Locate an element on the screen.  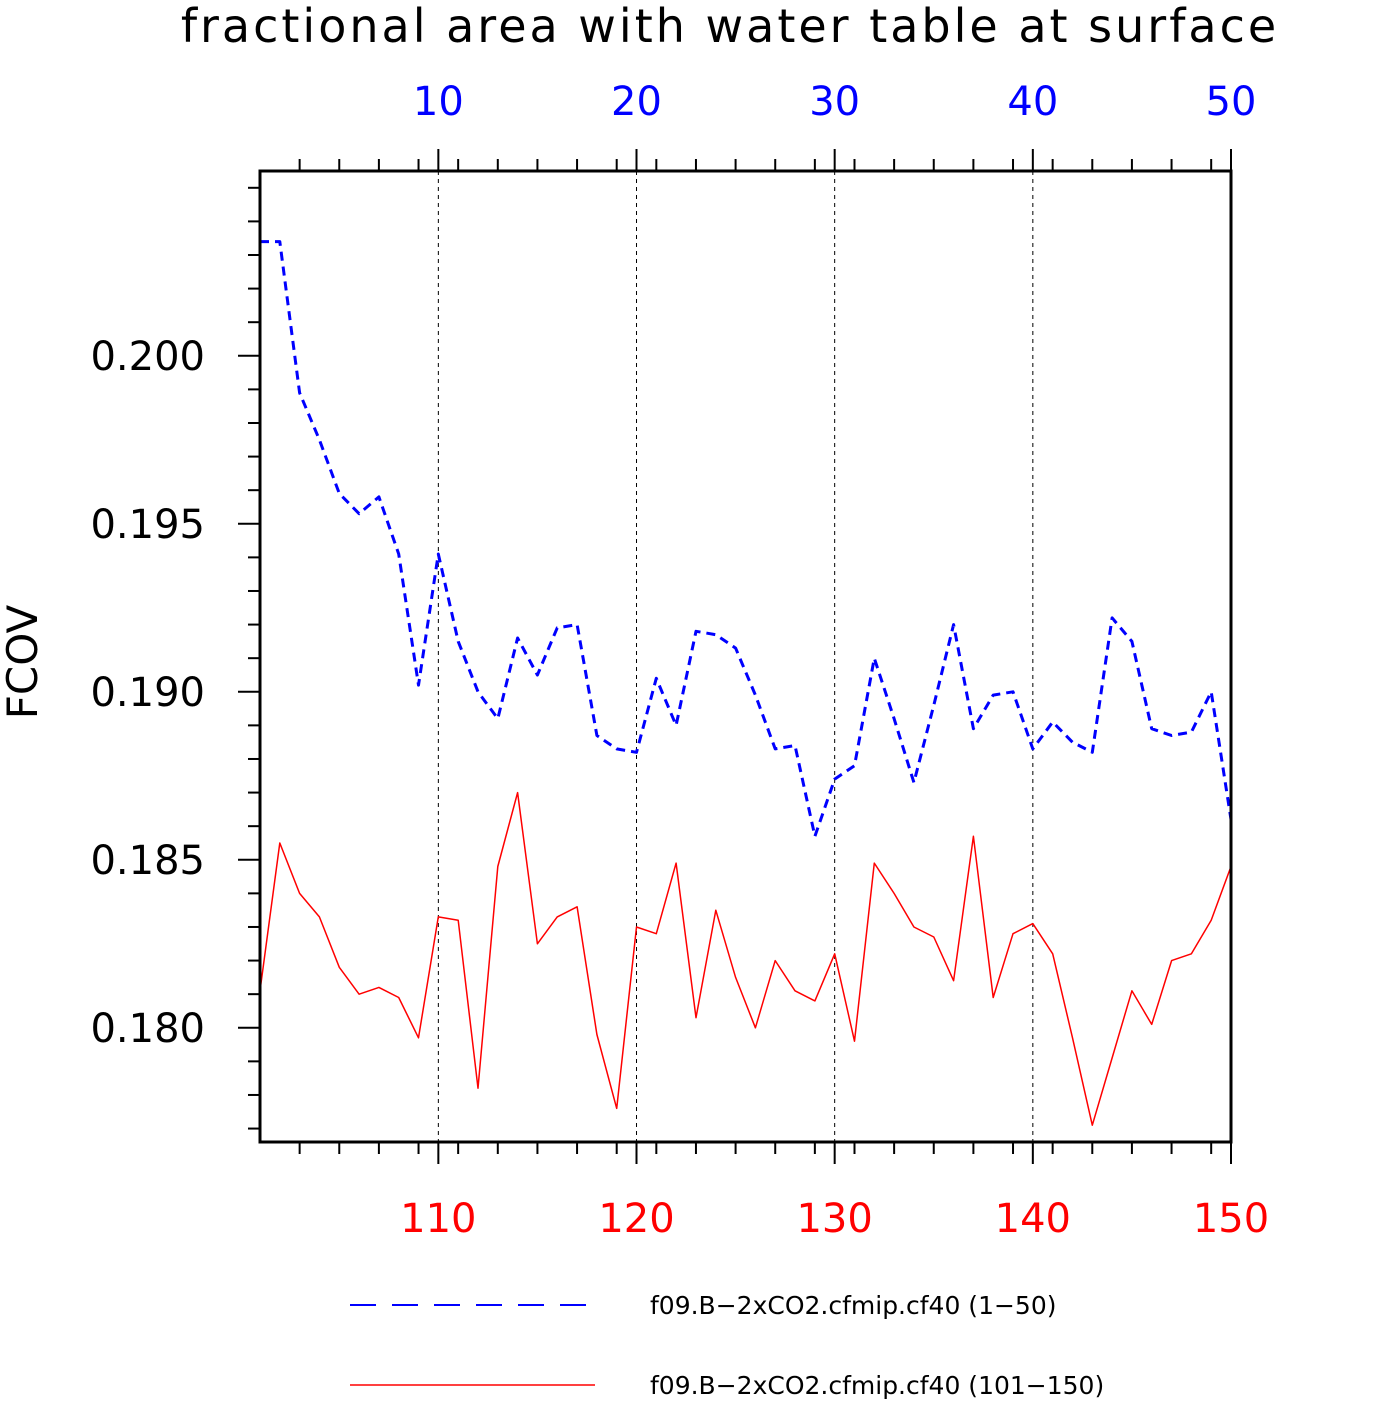
y-tick-label: 0.180 is located at coordinates (147, 1029).